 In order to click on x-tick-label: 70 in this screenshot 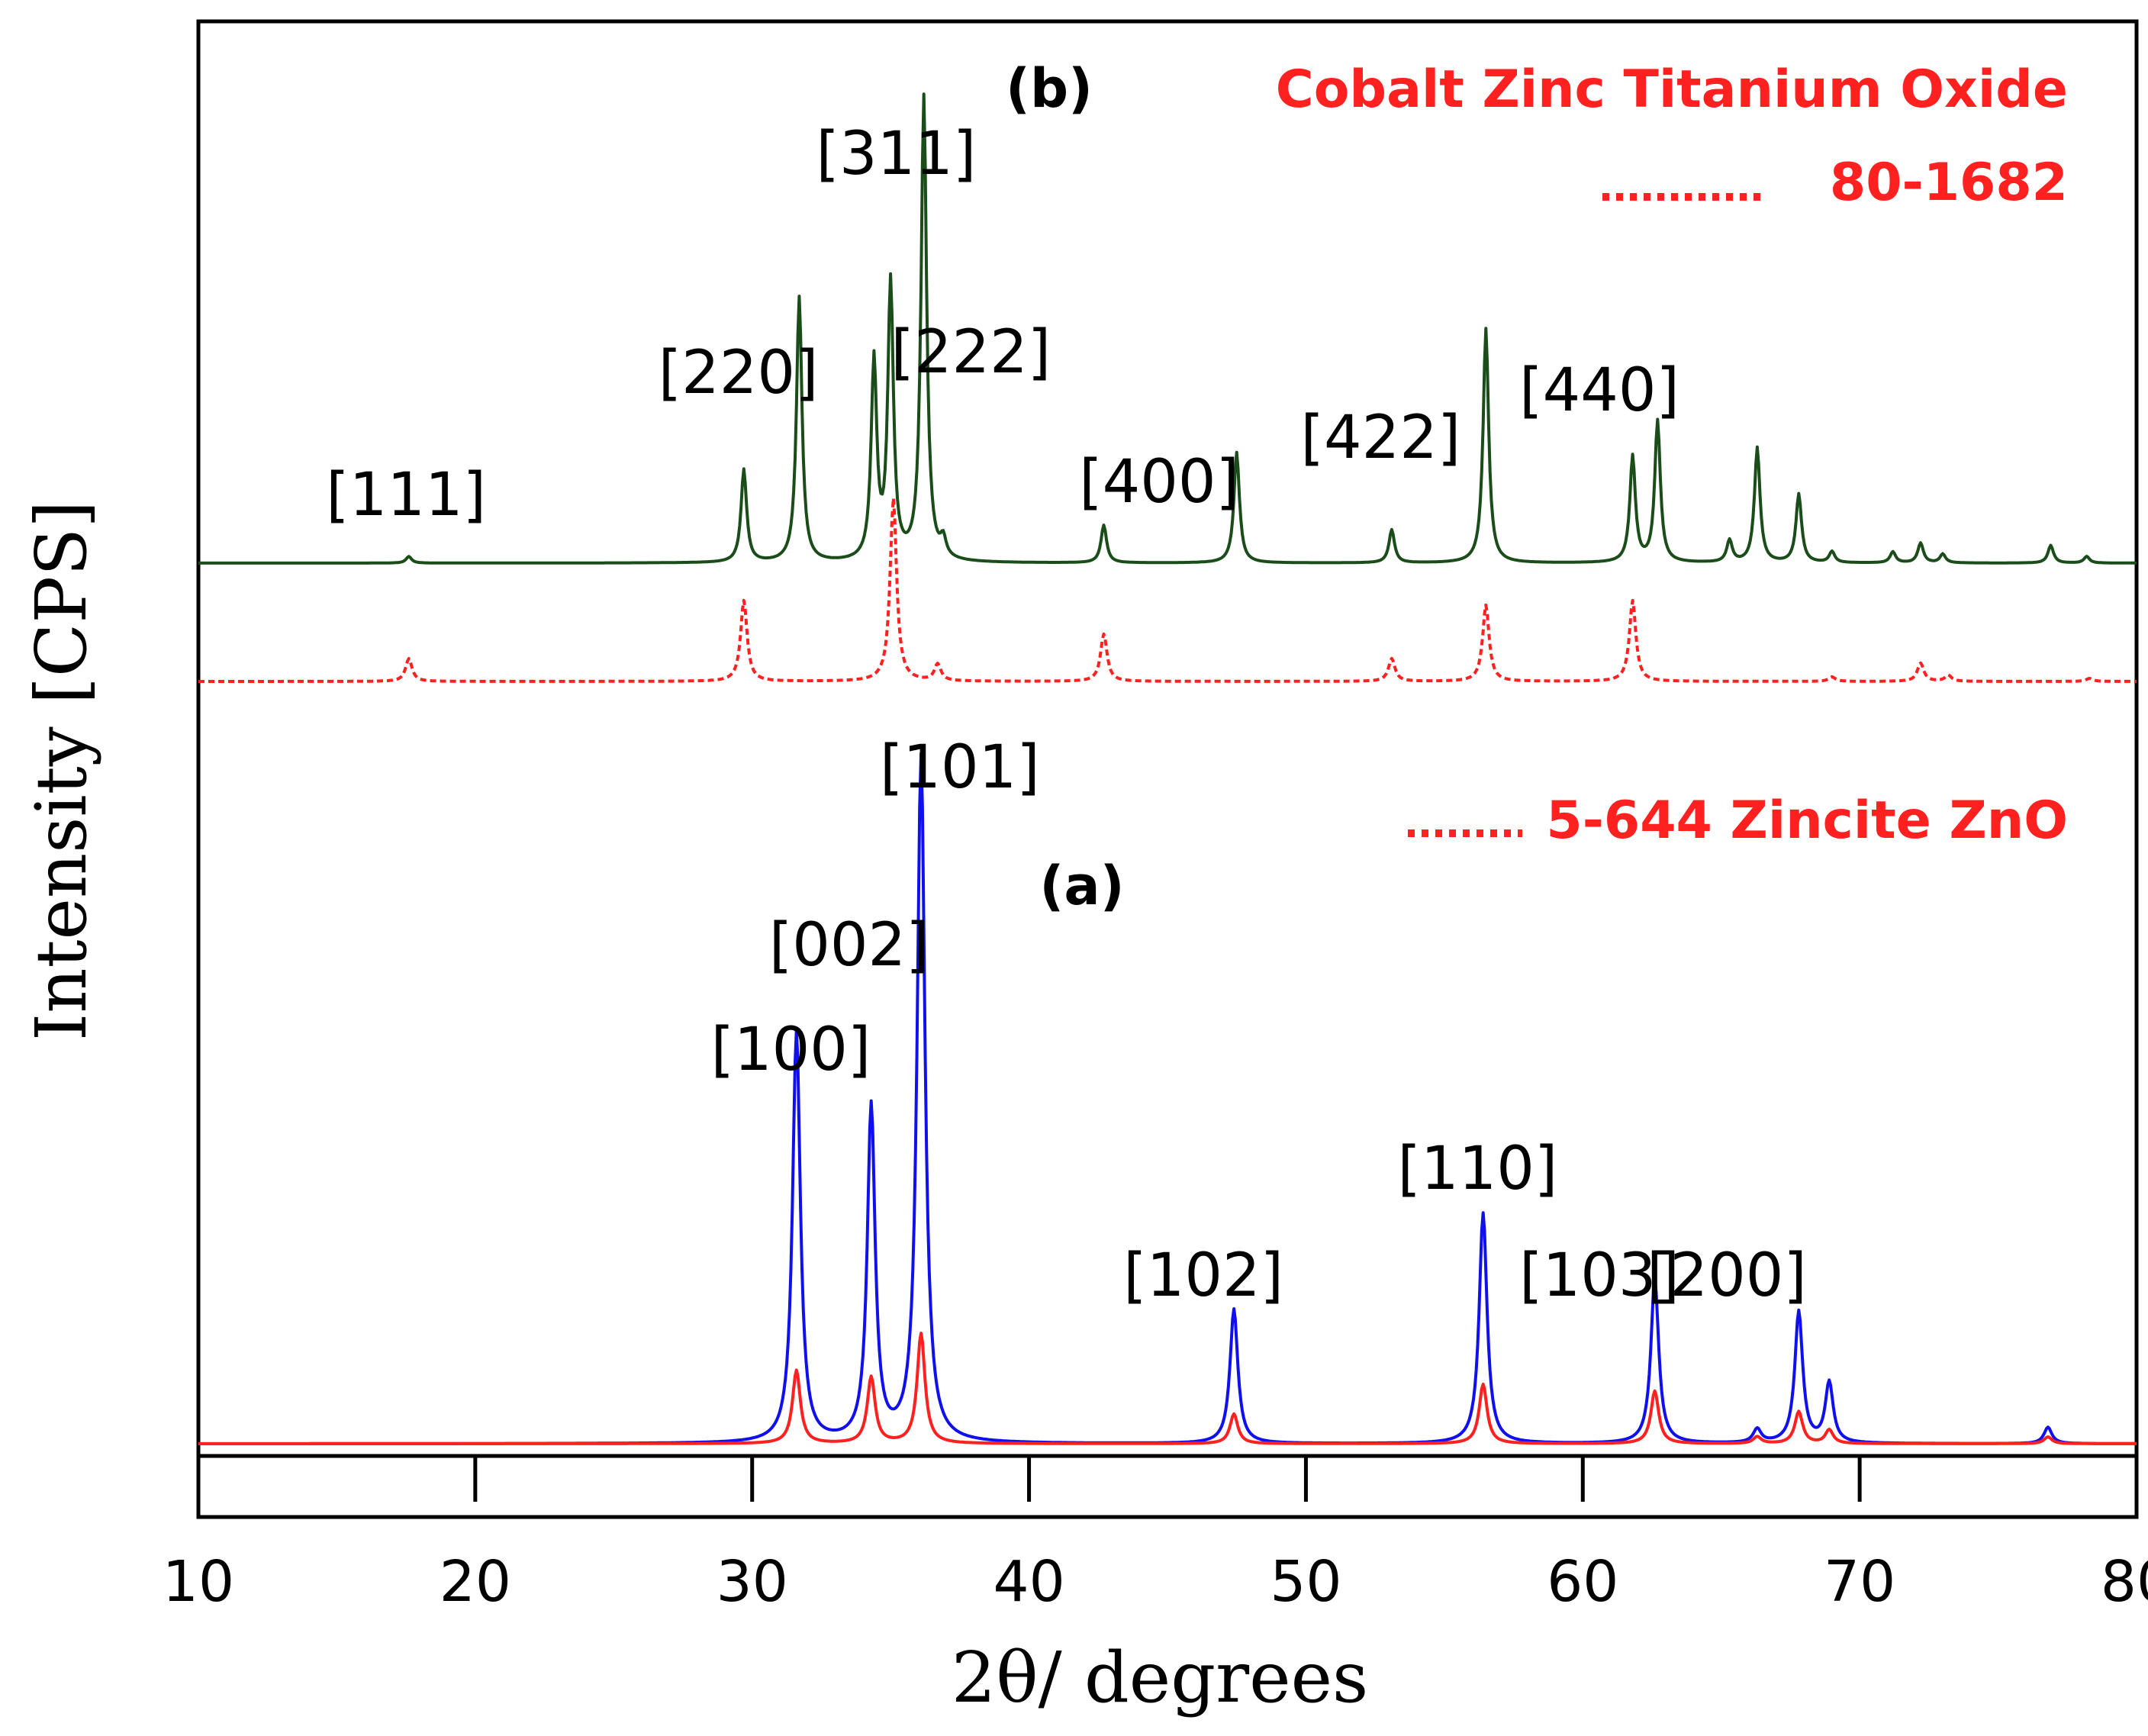, I will do `click(1859, 1582)`.